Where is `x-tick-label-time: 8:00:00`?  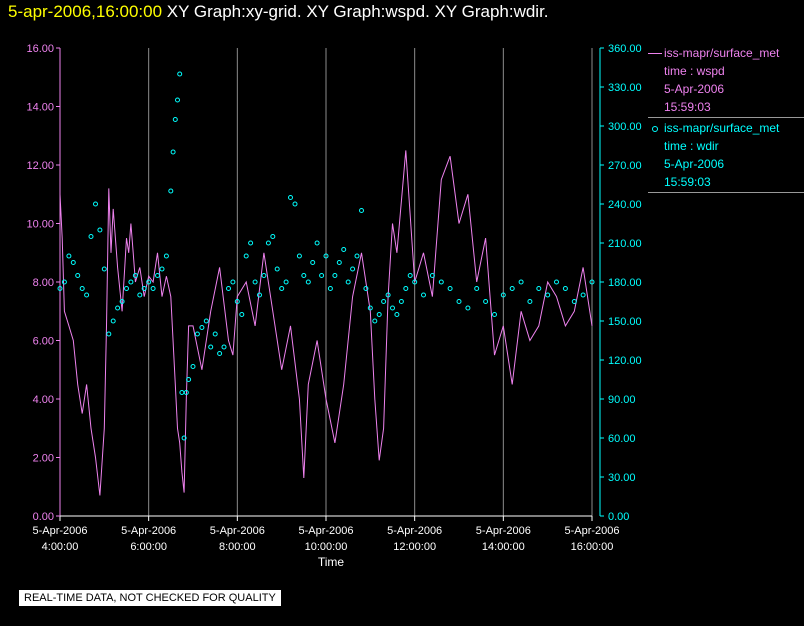
x-tick-label-time: 8:00:00 is located at coordinates (237, 547).